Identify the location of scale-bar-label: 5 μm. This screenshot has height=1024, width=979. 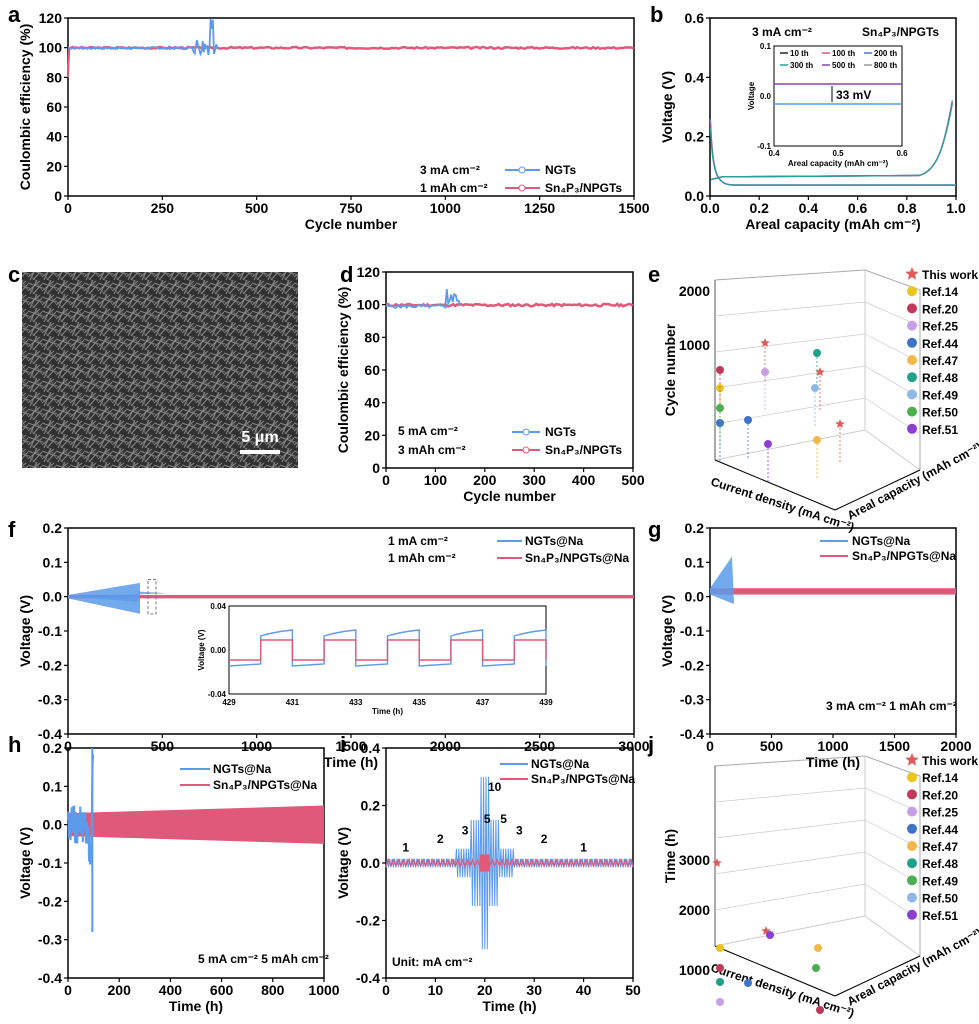
(259, 437).